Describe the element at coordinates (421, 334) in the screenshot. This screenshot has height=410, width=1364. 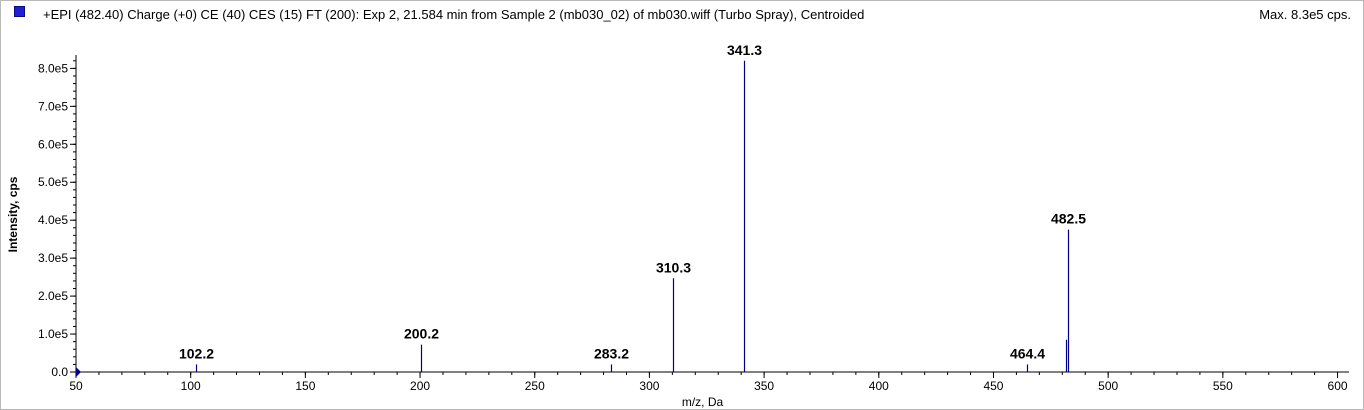
I see `peak-label: 200.2` at that location.